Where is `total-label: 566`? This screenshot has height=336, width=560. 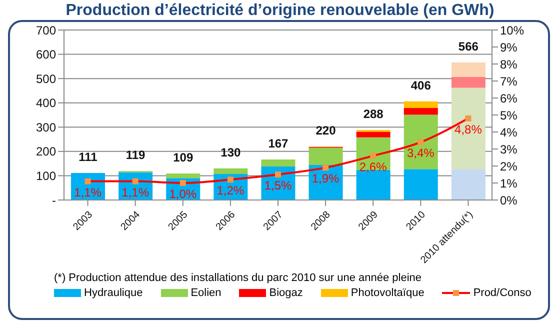 total-label: 566 is located at coordinates (468, 47).